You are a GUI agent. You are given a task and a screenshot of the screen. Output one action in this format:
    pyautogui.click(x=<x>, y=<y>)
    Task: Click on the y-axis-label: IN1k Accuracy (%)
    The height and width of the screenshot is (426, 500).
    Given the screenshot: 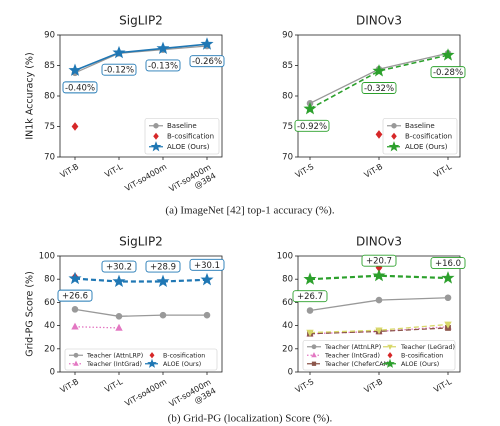 What is the action you would take?
    pyautogui.click(x=30, y=95)
    